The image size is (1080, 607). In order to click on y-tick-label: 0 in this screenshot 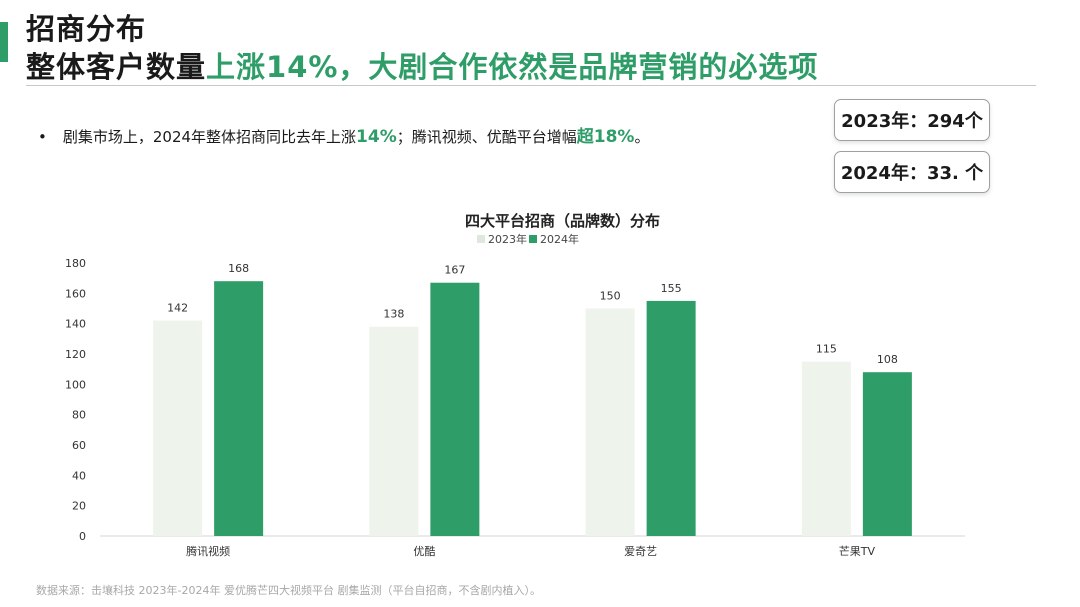, I will do `click(82, 536)`.